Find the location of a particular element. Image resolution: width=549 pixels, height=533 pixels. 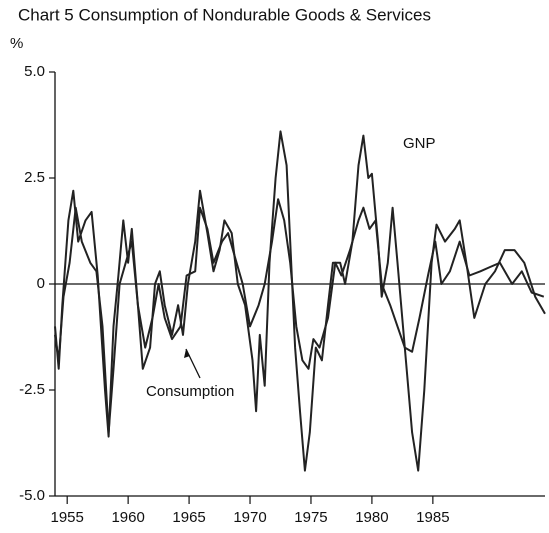

x-tick-label: 1960 is located at coordinates (127, 517).